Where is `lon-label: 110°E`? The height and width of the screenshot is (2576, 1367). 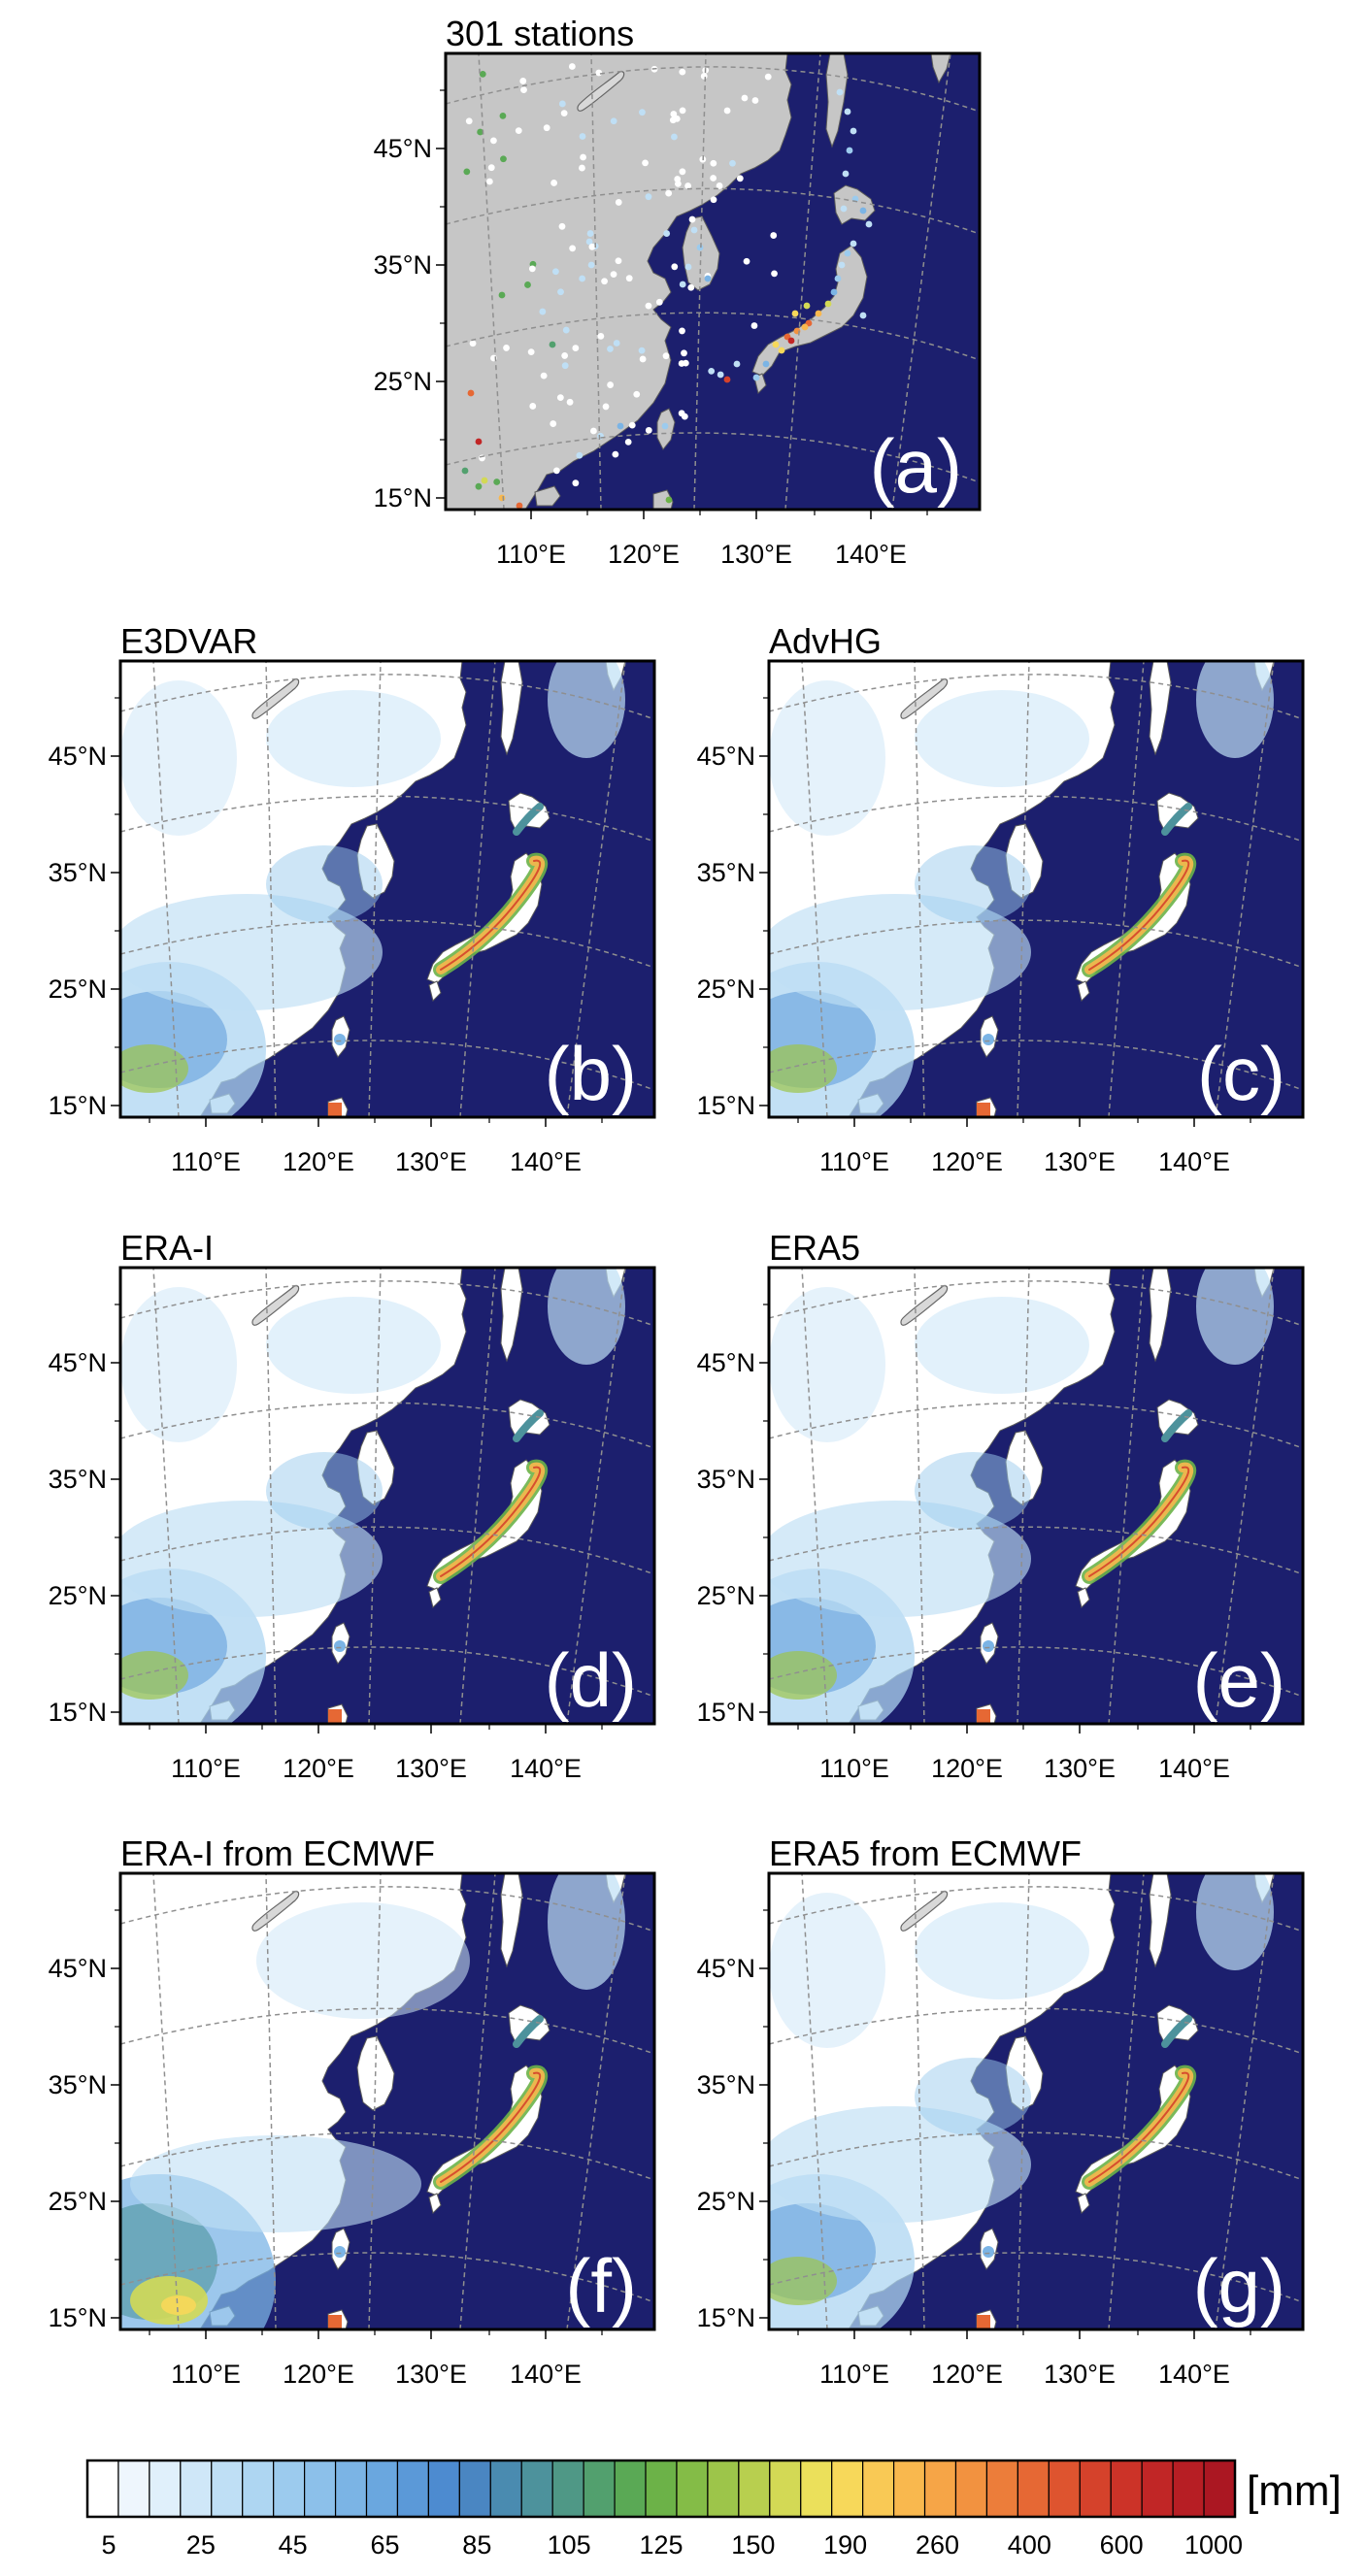
lon-label: 110°E is located at coordinates (531, 554).